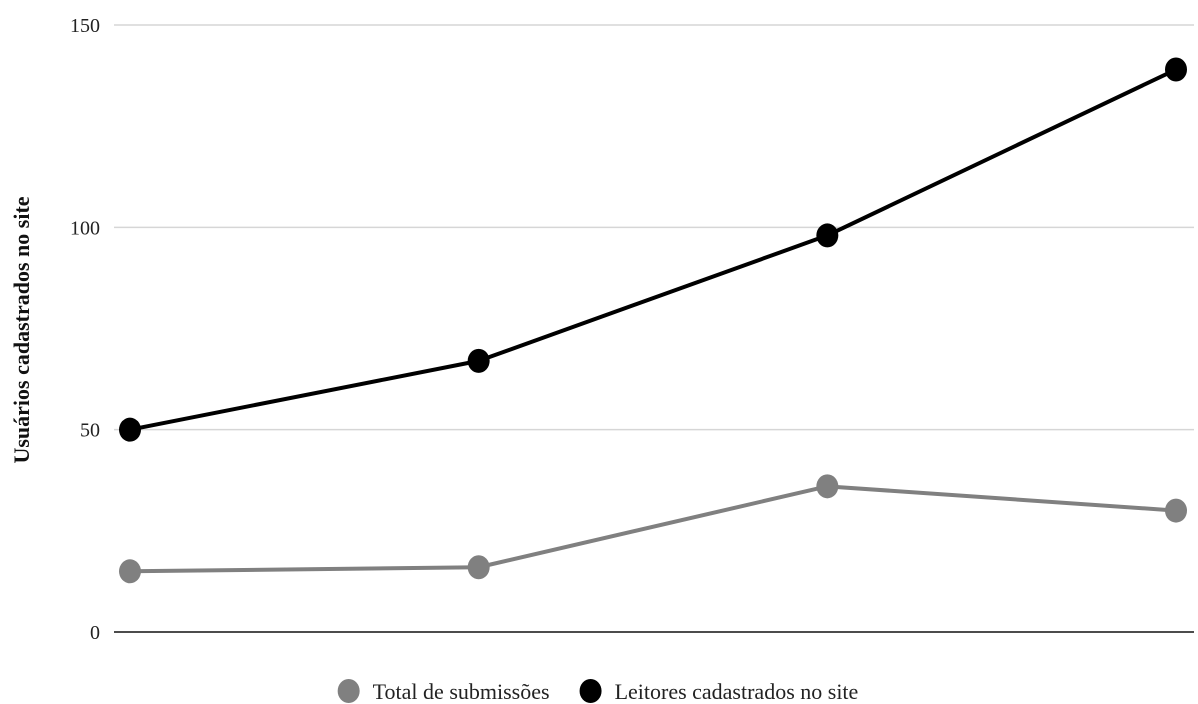 This screenshot has height=704, width=1198. I want to click on legend-item: Leitores cadastrados no site, so click(719, 691).